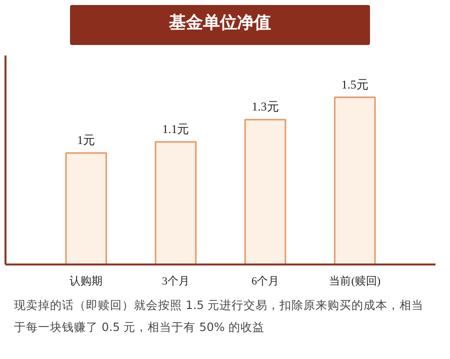 This screenshot has width=450, height=359. Describe the element at coordinates (265, 107) in the screenshot. I see `data-label: 1.3元` at that location.